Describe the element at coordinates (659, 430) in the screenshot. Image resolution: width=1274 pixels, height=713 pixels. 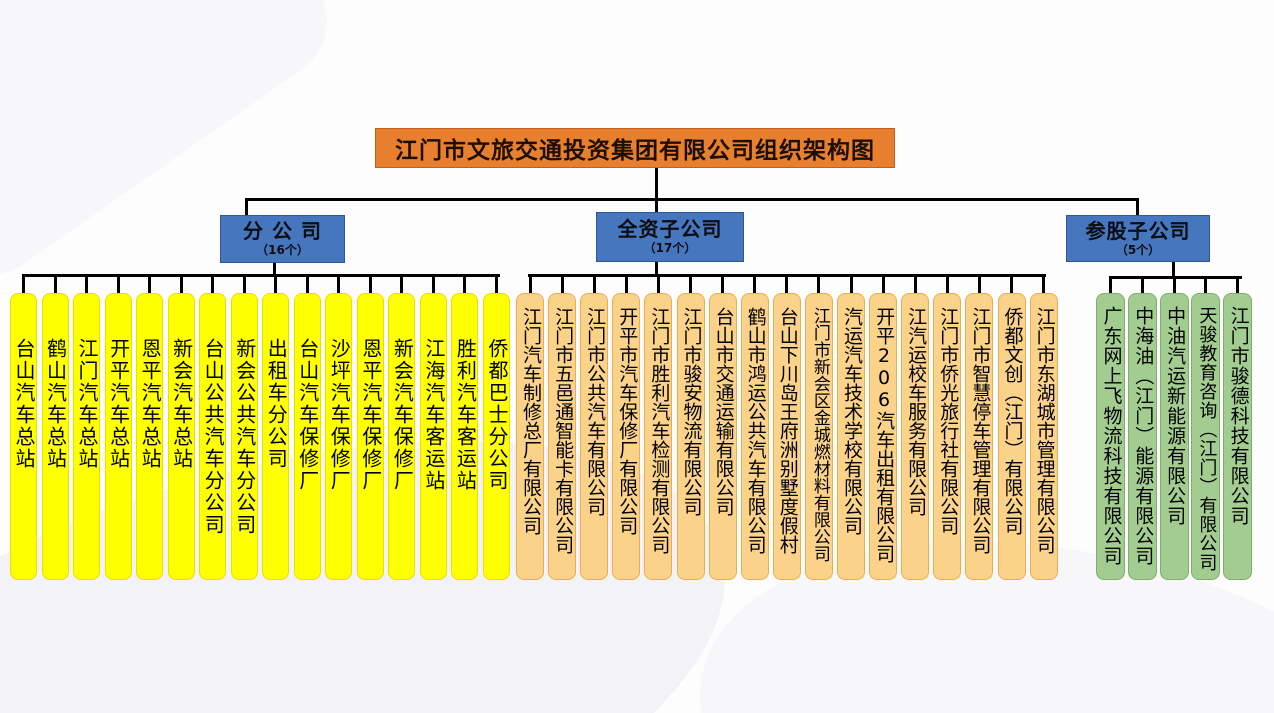
I see `org-node-label: 江门市胜利汽车检测有限公司` at that location.